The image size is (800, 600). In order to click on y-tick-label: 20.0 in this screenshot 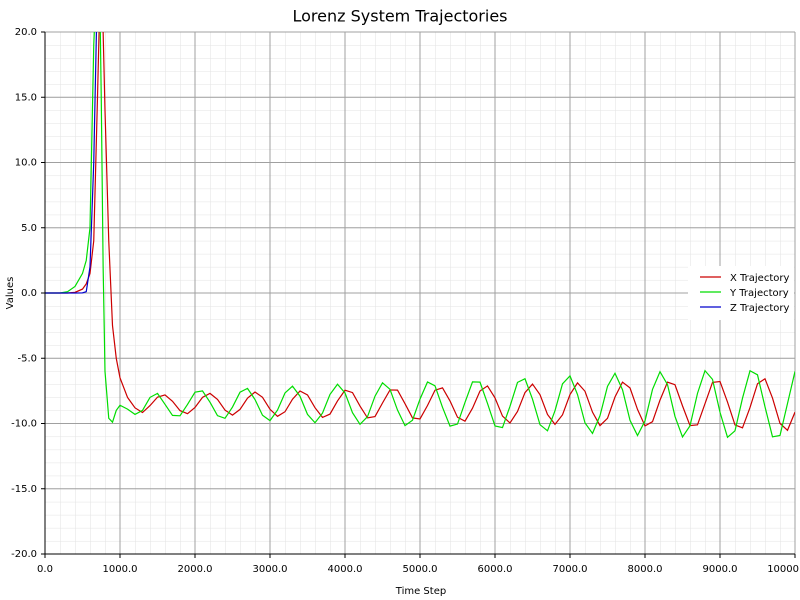, I will do `click(26, 32)`.